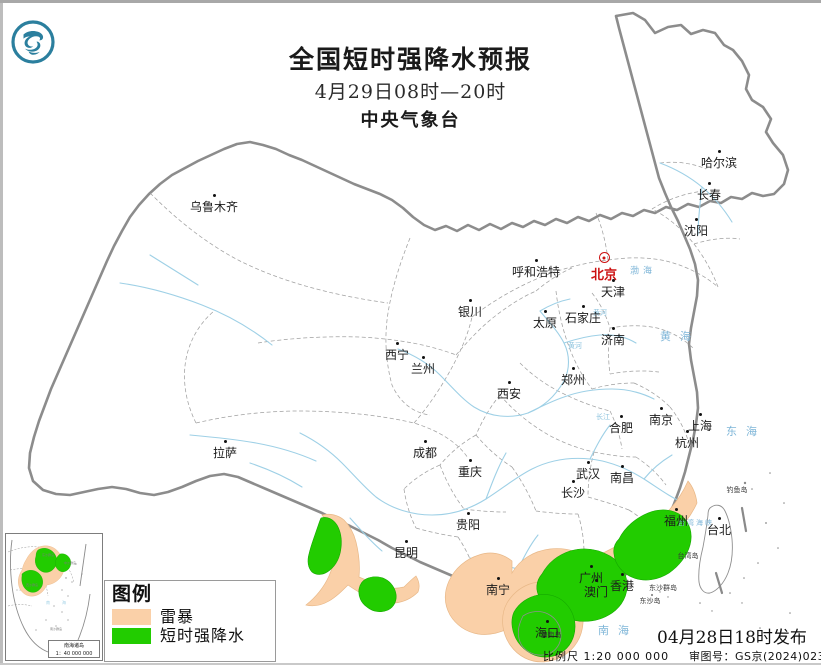 The image size is (821, 665). I want to click on inset-map-graphic: 南 海 东沙群岛 中沙群岛 西沙群岛 南沙群岛, so click(54, 597).